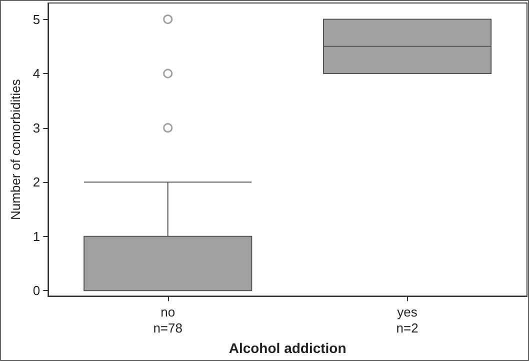  Describe the element at coordinates (36, 290) in the screenshot. I see `y-tick-label: 0` at that location.